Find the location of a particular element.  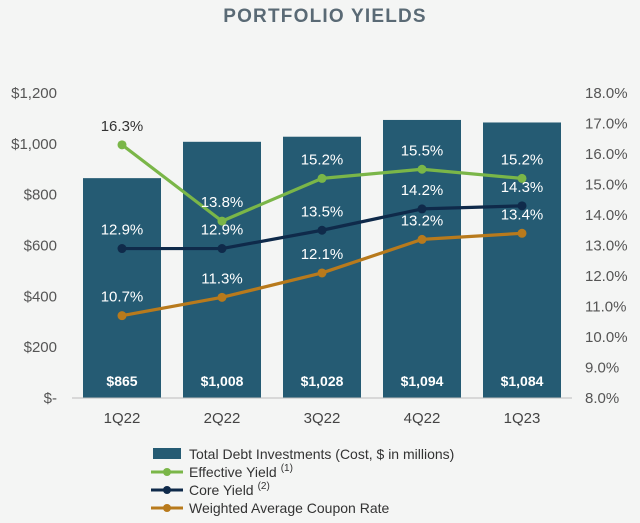

line-value-label: 13.4% is located at coordinates (522, 214).